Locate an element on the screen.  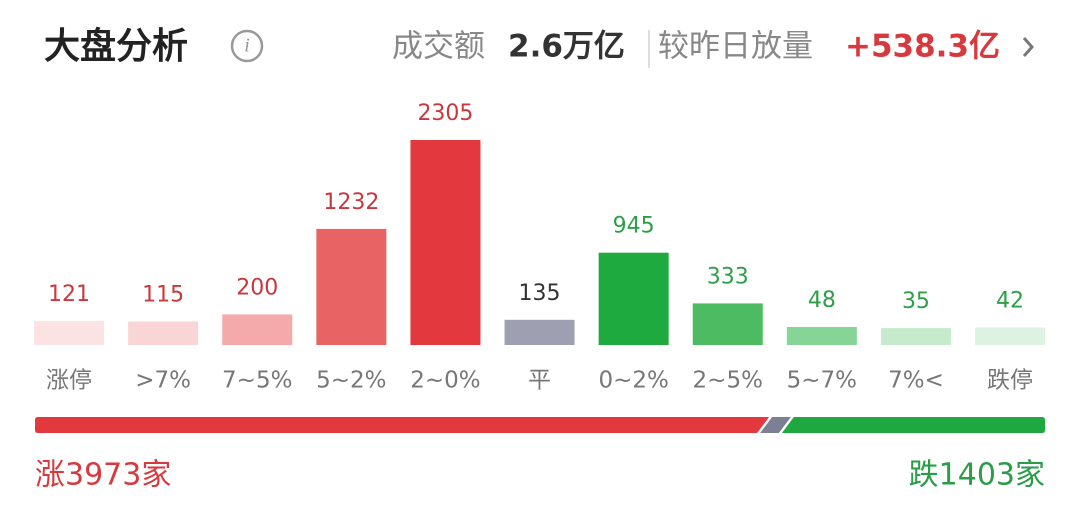
svg-text: i is located at coordinates (247, 46).